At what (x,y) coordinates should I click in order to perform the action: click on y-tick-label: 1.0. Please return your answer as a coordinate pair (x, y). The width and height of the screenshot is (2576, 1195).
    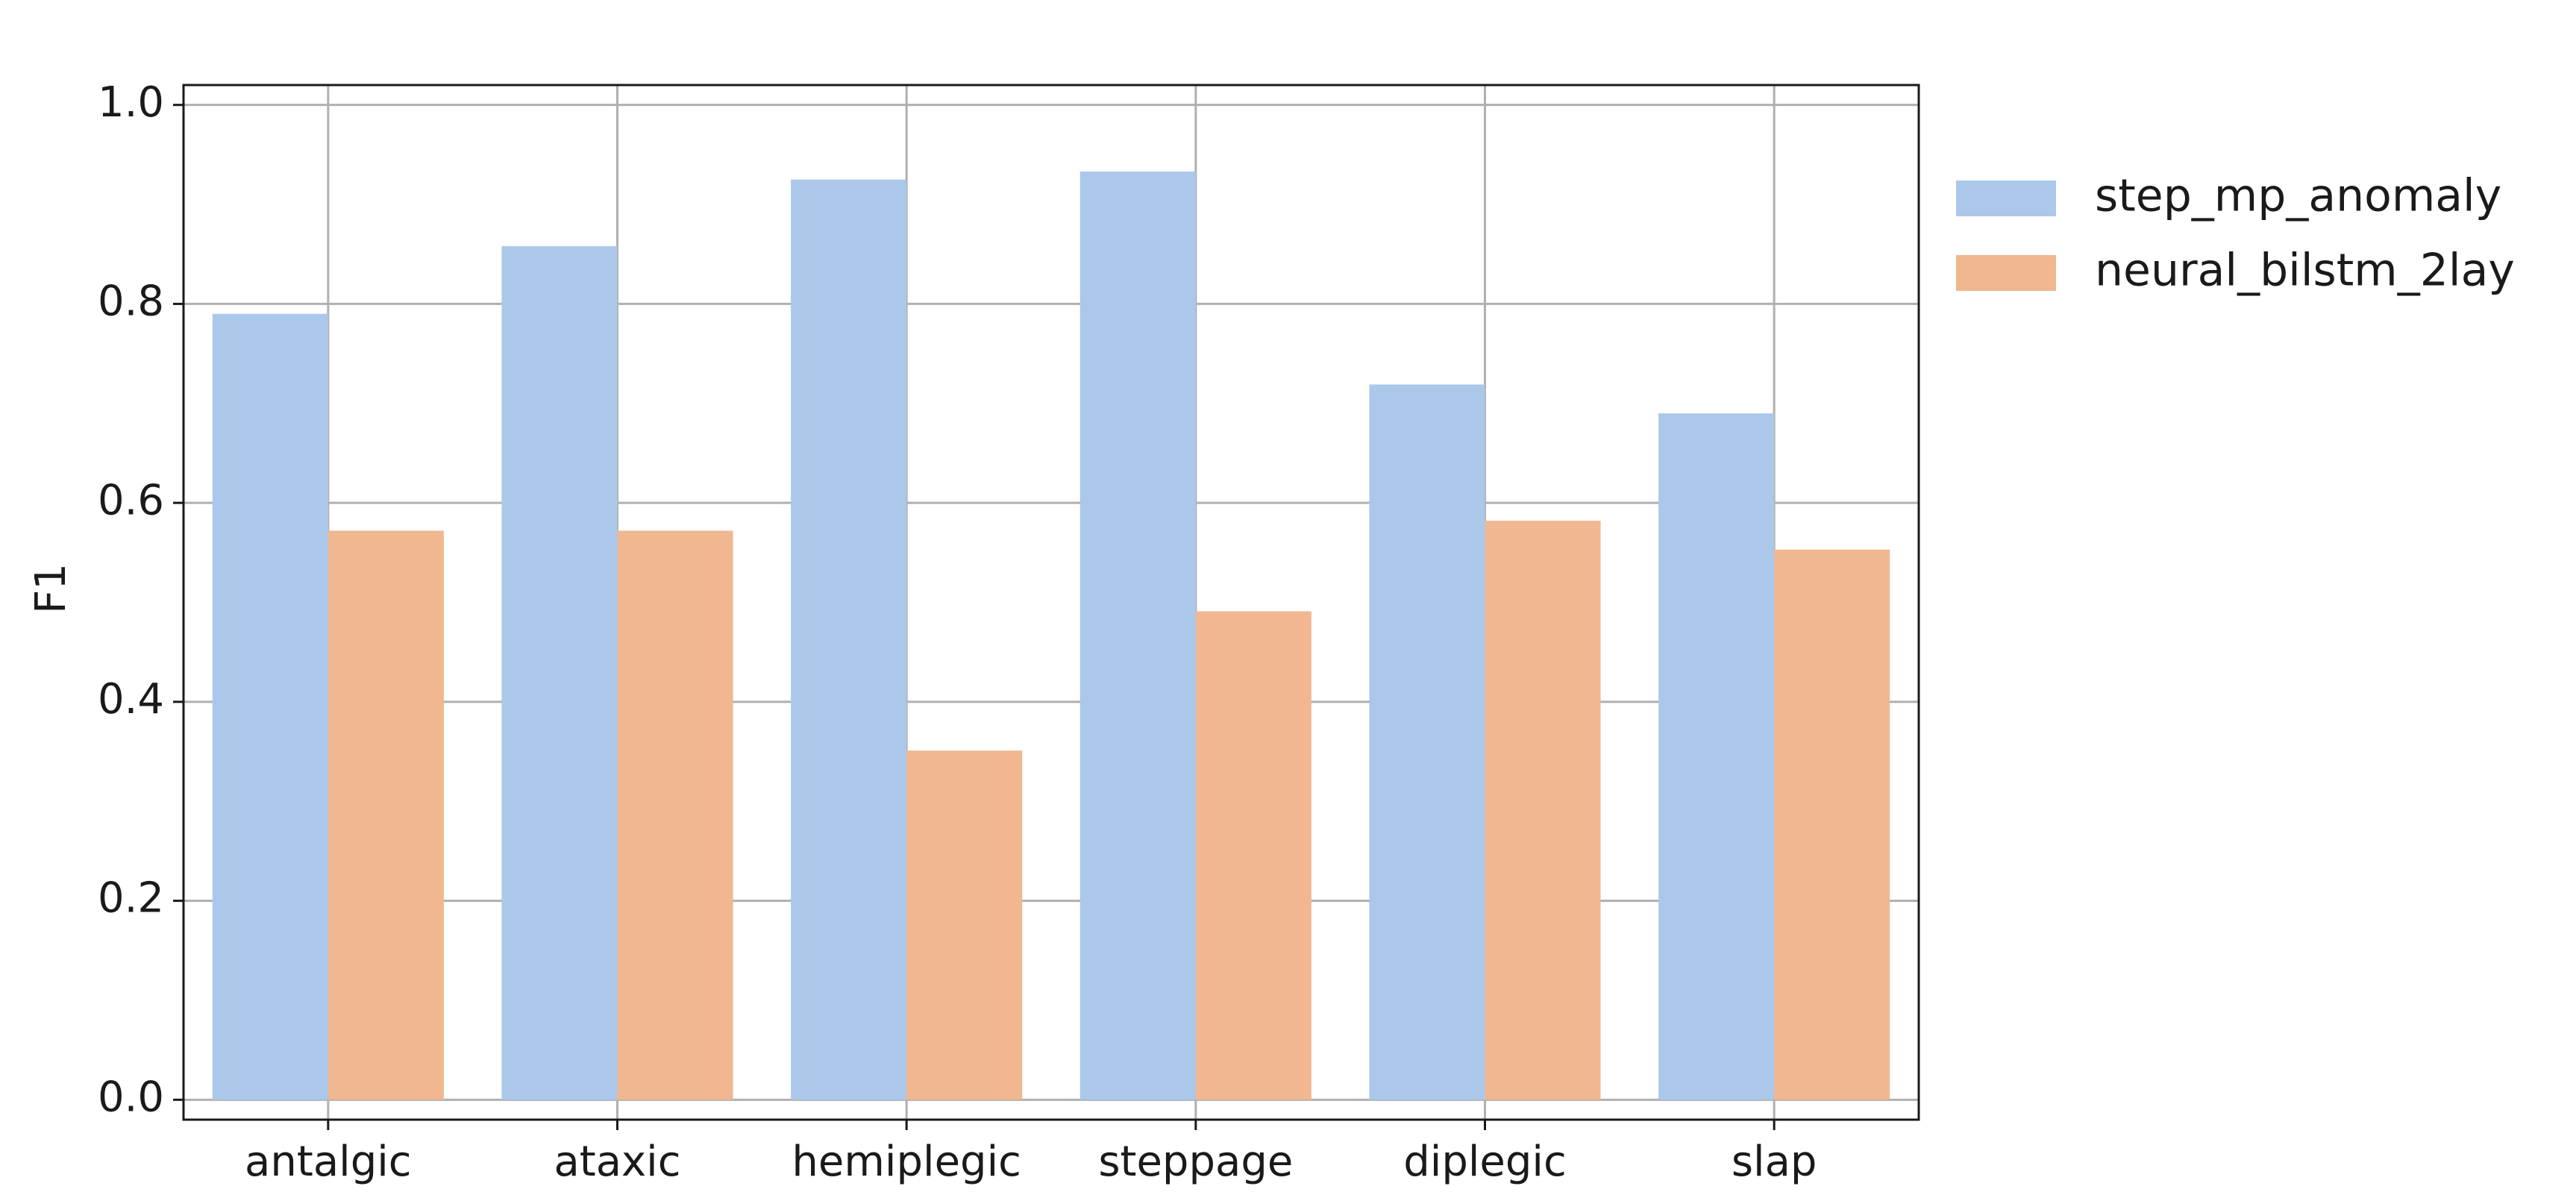
    Looking at the image, I should click on (131, 103).